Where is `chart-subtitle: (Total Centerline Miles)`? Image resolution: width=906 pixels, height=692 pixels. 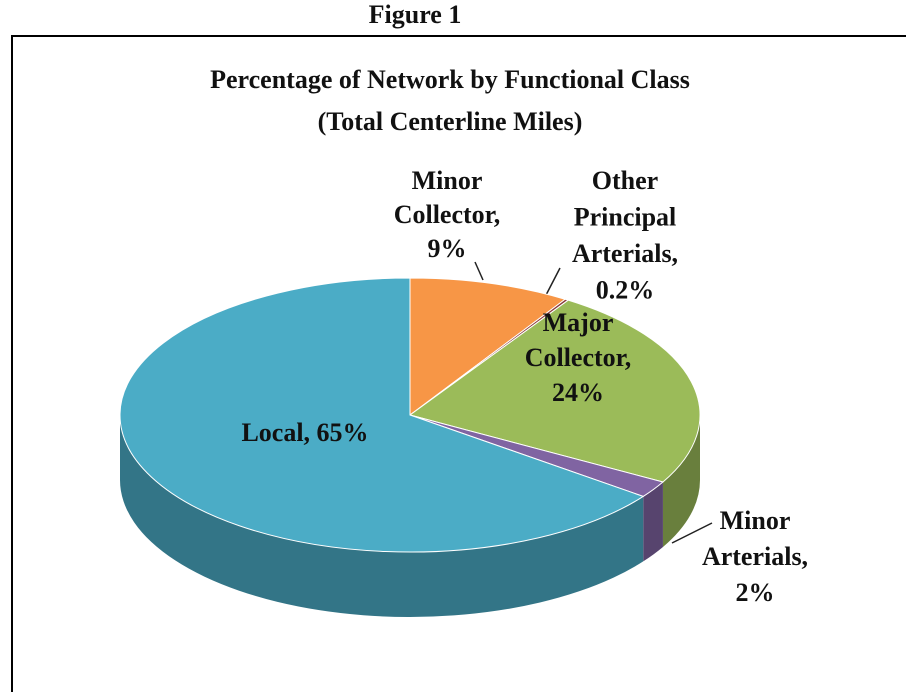 chart-subtitle: (Total Centerline Miles) is located at coordinates (450, 121).